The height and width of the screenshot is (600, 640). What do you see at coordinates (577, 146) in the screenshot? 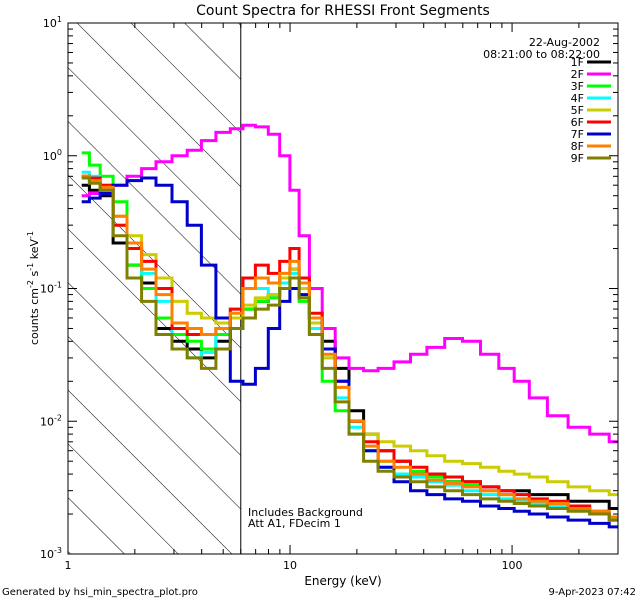
I see `legend-label-8f: 8F` at bounding box center [577, 146].